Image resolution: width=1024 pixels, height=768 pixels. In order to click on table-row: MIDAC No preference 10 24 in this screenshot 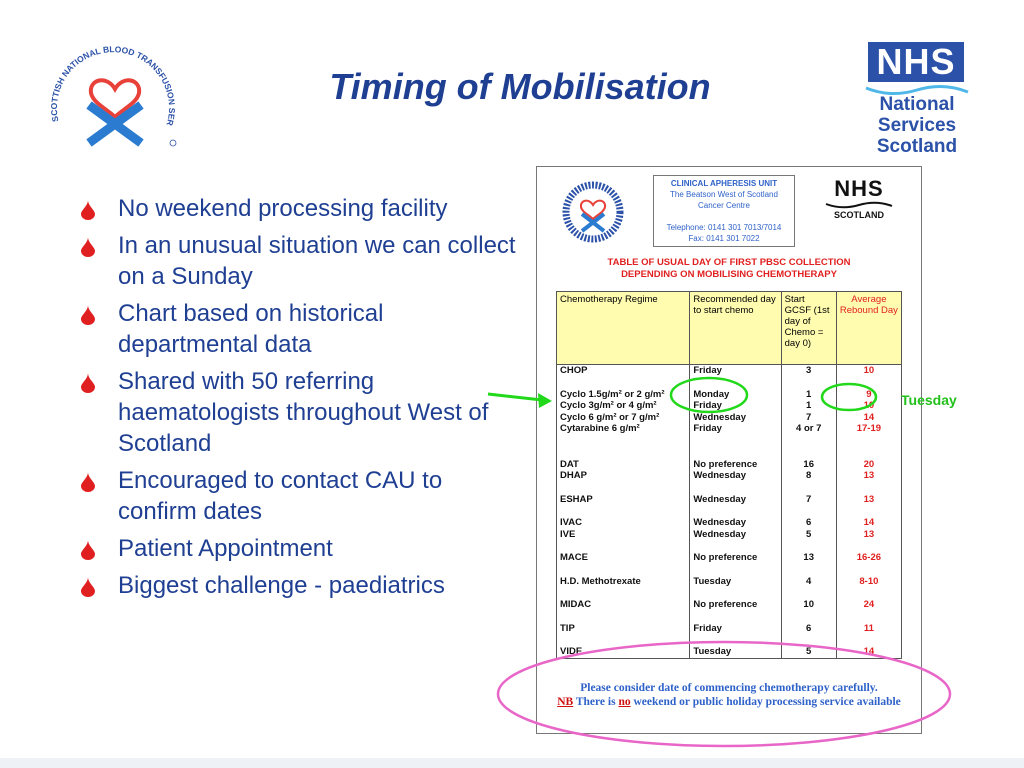, I will do `click(729, 605)`.